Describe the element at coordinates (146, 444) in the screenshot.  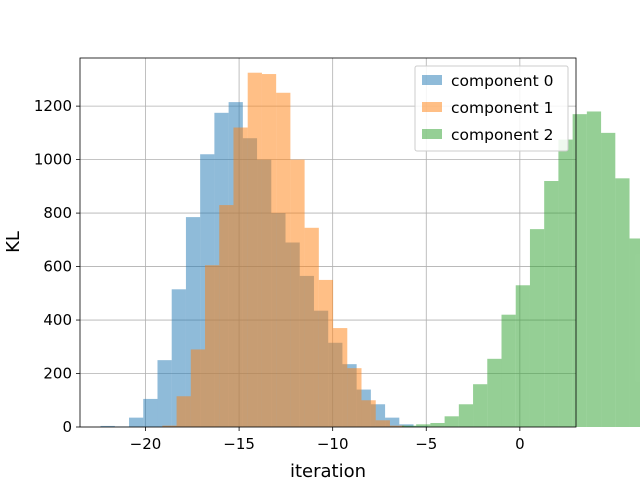
I see `x-tick-label: −20` at that location.